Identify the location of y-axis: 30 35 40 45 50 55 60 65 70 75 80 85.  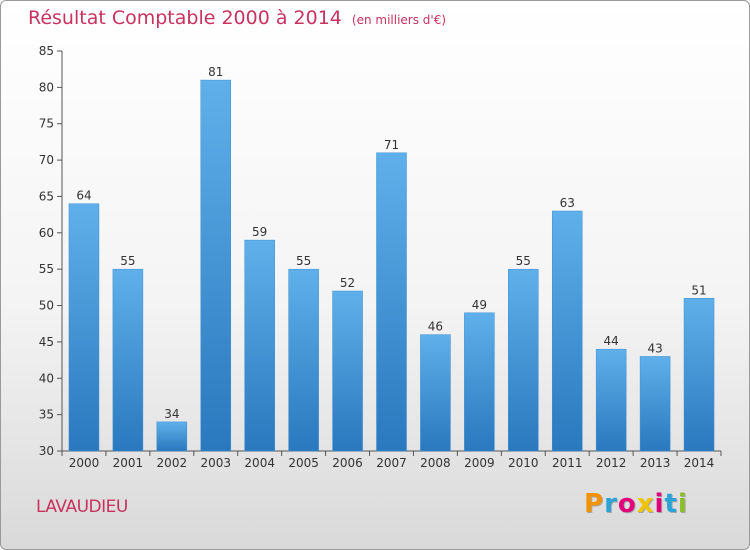
(51, 251).